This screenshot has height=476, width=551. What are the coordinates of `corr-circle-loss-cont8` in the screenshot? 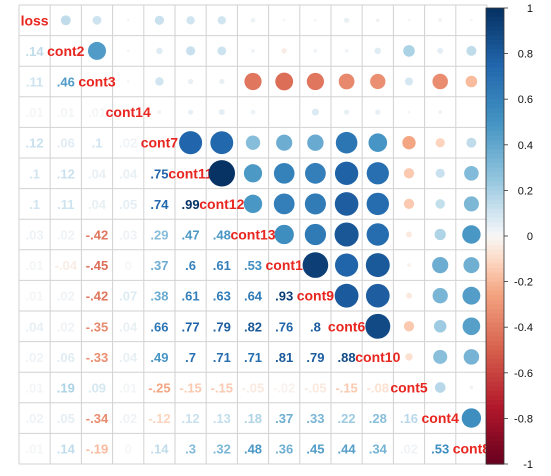 It's located at (471, 20).